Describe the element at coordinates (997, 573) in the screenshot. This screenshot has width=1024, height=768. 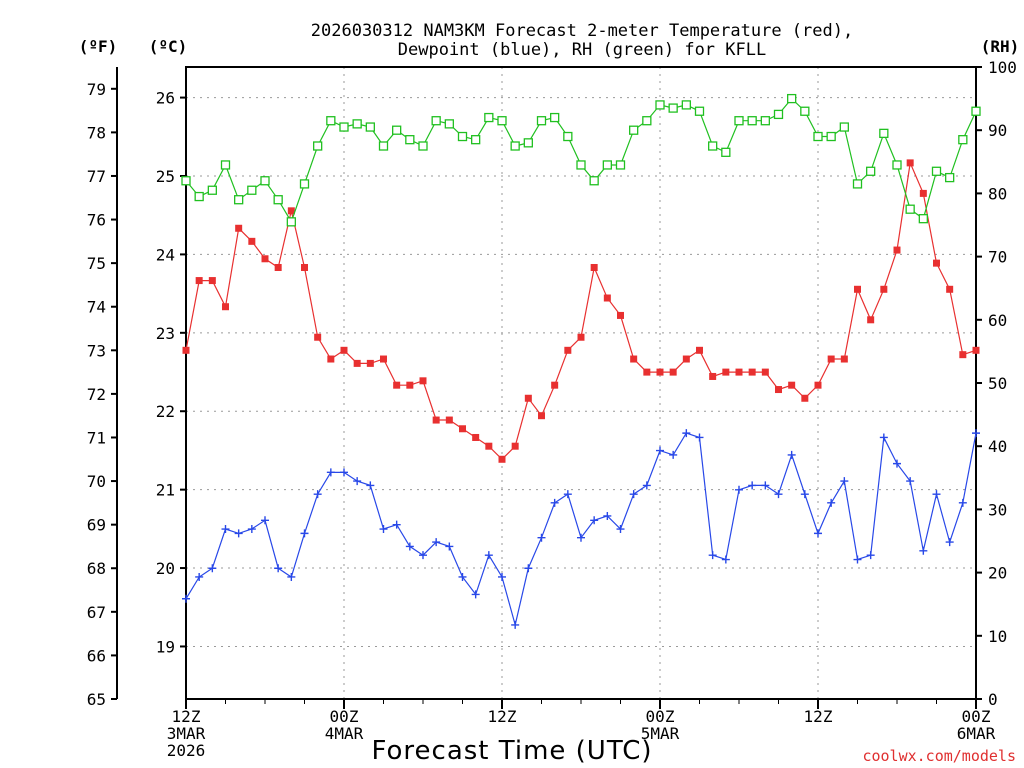
I see `rh-tick-label: 20` at that location.